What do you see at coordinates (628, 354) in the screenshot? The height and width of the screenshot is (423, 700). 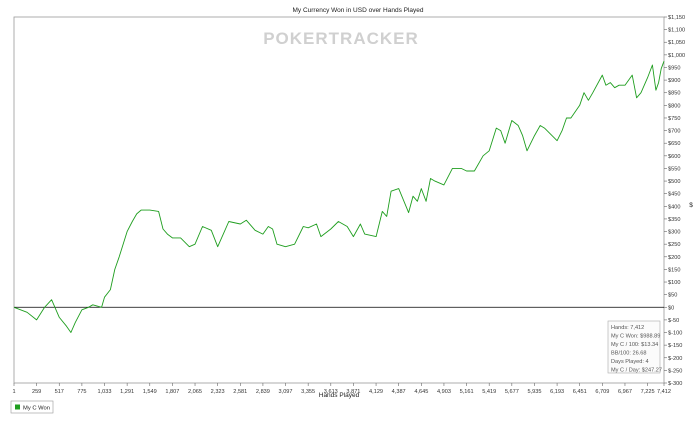 I see `stat-bb-100: BB/100: 26.68` at bounding box center [628, 354].